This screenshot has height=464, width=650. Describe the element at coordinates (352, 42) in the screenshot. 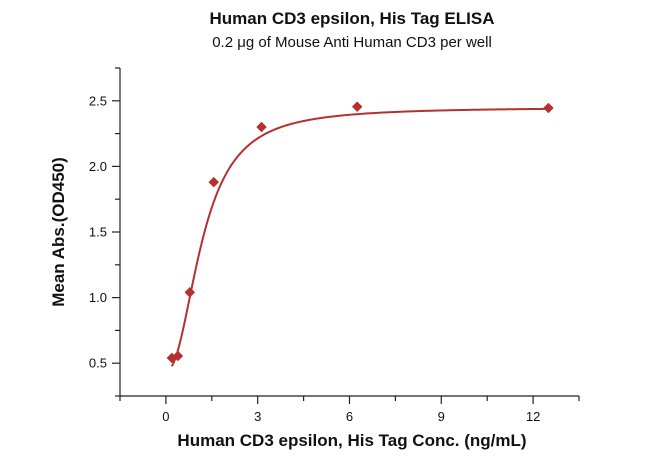

I see `chart-subtitle: 0.2 μg of Mouse Anti Human CD3 per well` at that location.